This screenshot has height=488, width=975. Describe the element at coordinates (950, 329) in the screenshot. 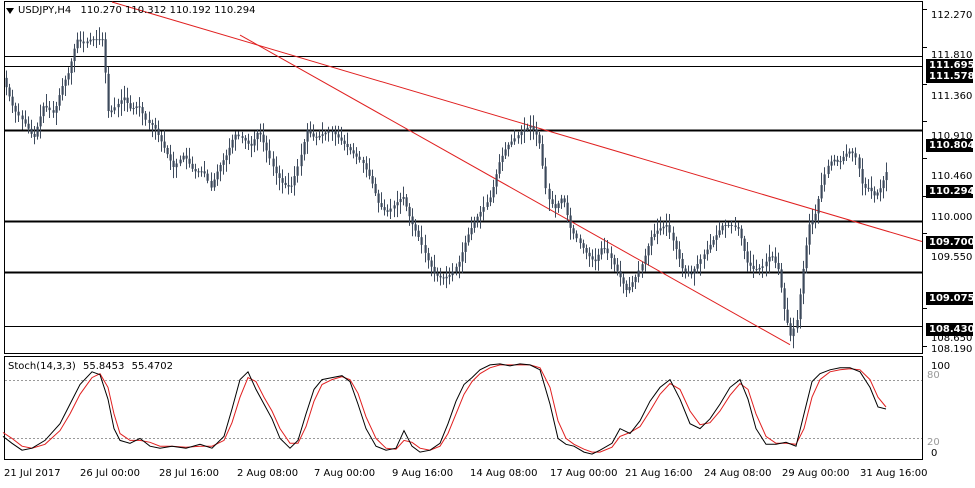

I see `level-label-108430: 108.430` at that location.